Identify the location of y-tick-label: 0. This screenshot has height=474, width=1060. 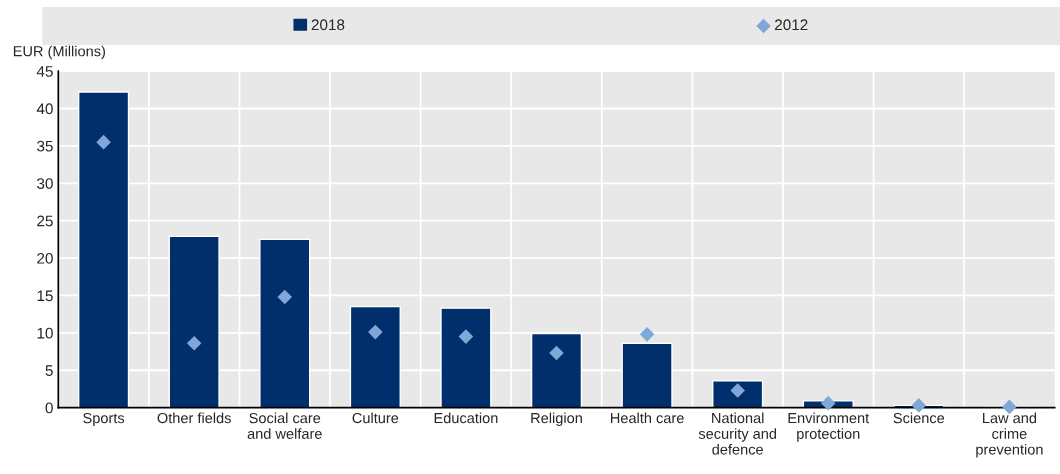
(49, 408).